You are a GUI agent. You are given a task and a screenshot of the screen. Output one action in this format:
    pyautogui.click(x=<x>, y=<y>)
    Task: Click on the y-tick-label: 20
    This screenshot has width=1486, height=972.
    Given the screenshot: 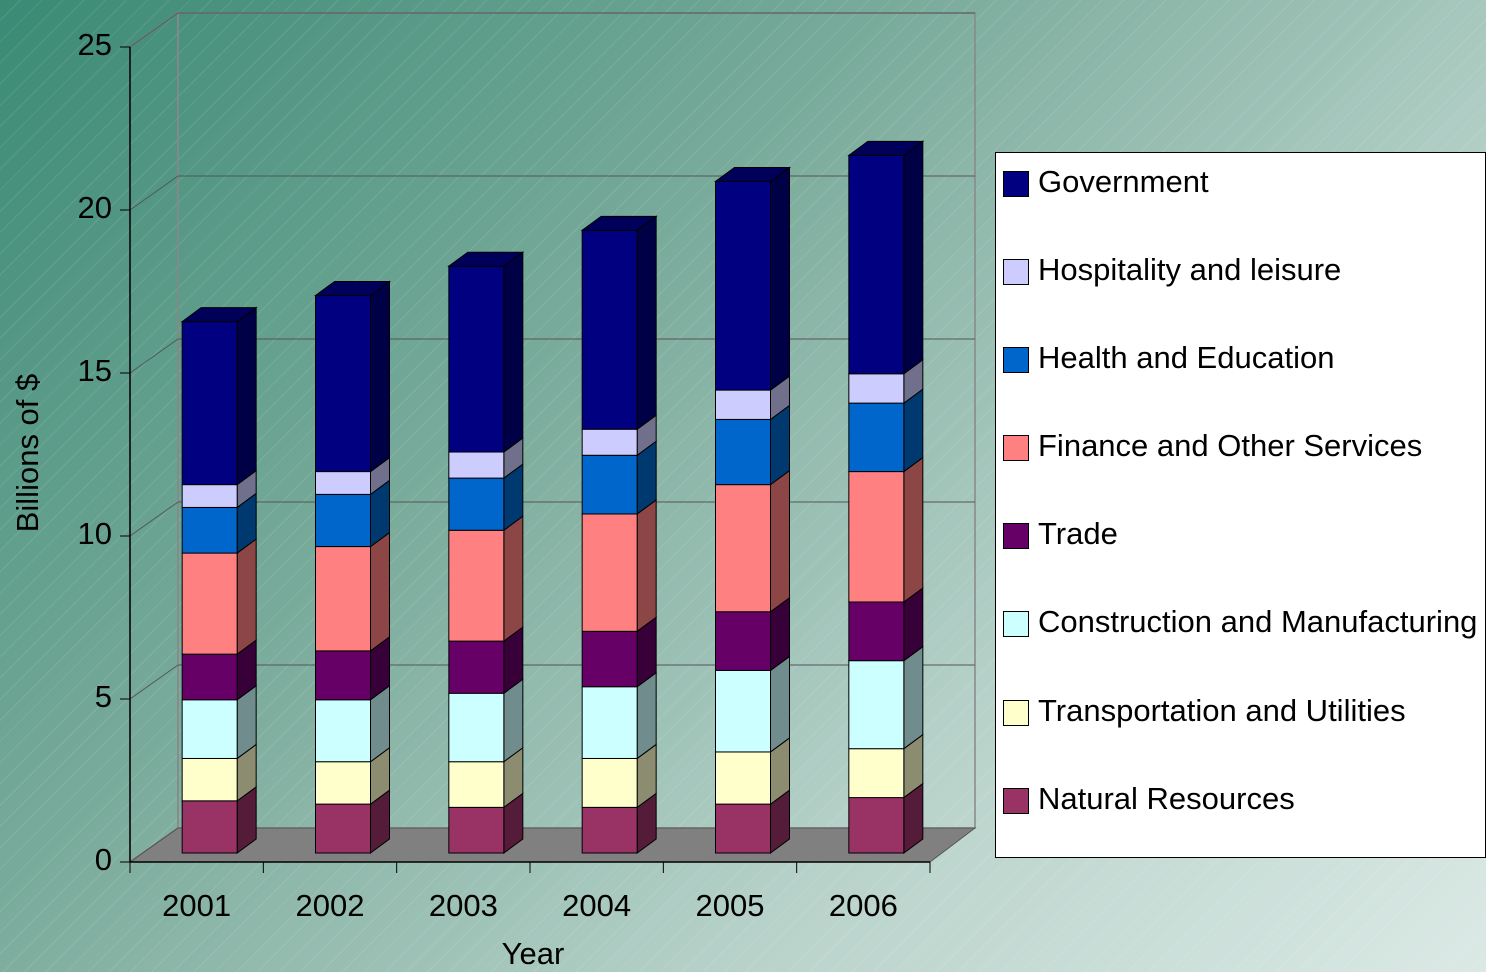 What is the action you would take?
    pyautogui.click(x=95, y=207)
    